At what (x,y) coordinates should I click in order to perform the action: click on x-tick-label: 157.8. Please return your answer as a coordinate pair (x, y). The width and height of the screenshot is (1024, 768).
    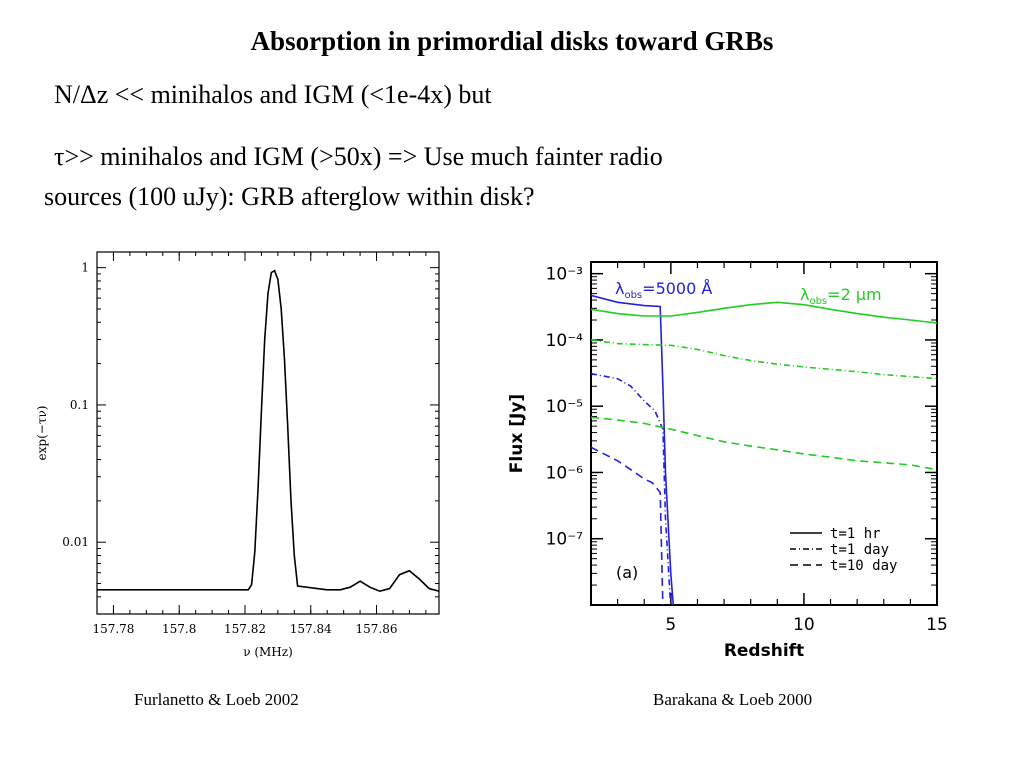
    Looking at the image, I should click on (179, 629).